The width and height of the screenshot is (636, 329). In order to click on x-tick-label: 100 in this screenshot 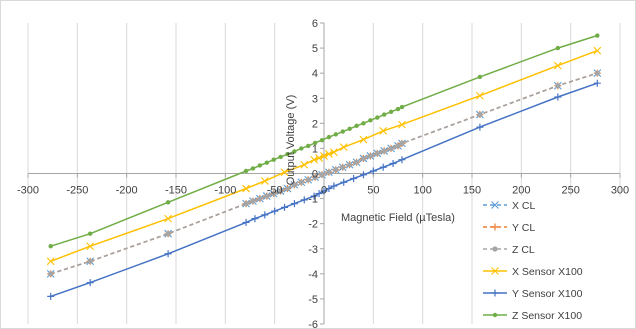, I will do `click(422, 191)`.